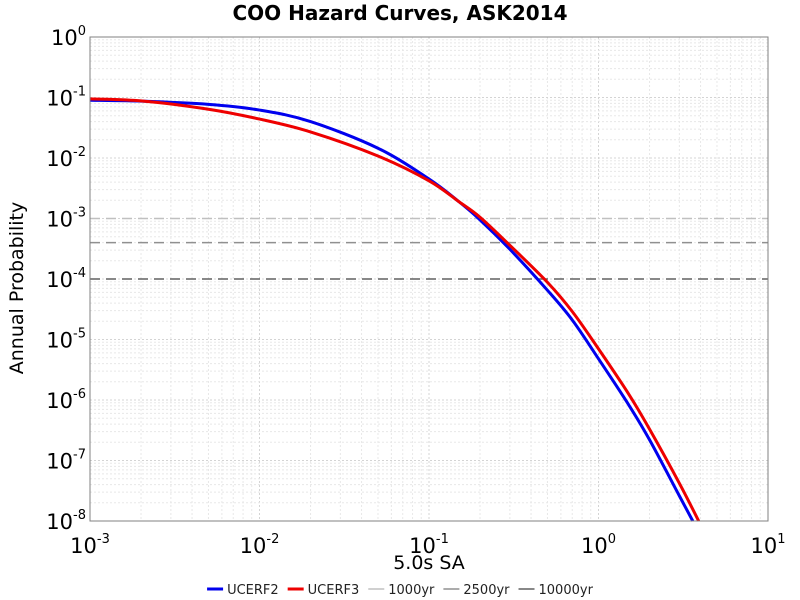  I want to click on legend-label: UCERF2, so click(253, 590).